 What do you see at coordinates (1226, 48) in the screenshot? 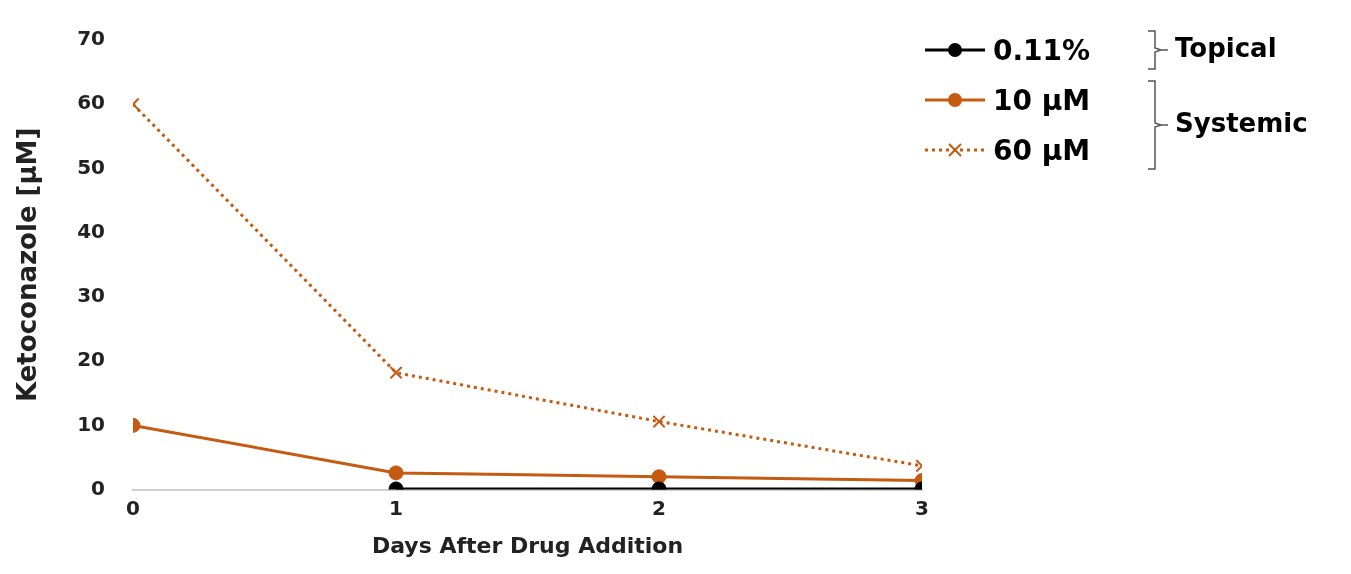
I see `text: Topical` at bounding box center [1226, 48].